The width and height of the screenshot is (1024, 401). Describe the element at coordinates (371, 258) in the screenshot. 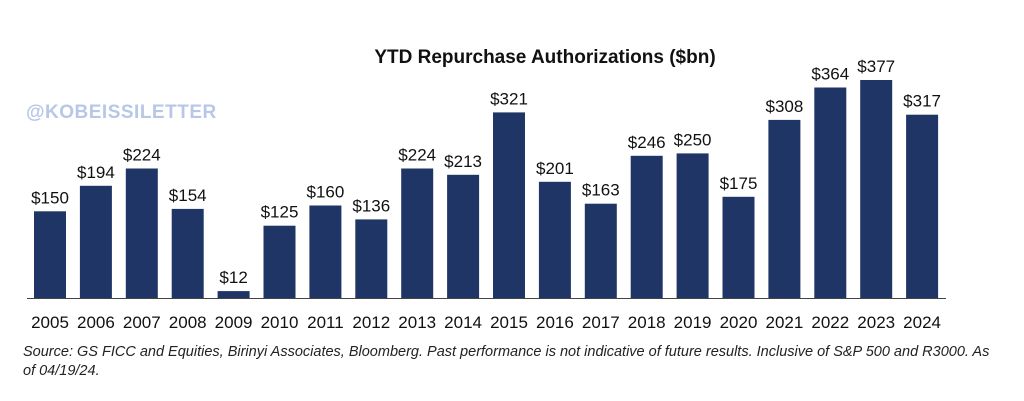

I see `bar-2012` at that location.